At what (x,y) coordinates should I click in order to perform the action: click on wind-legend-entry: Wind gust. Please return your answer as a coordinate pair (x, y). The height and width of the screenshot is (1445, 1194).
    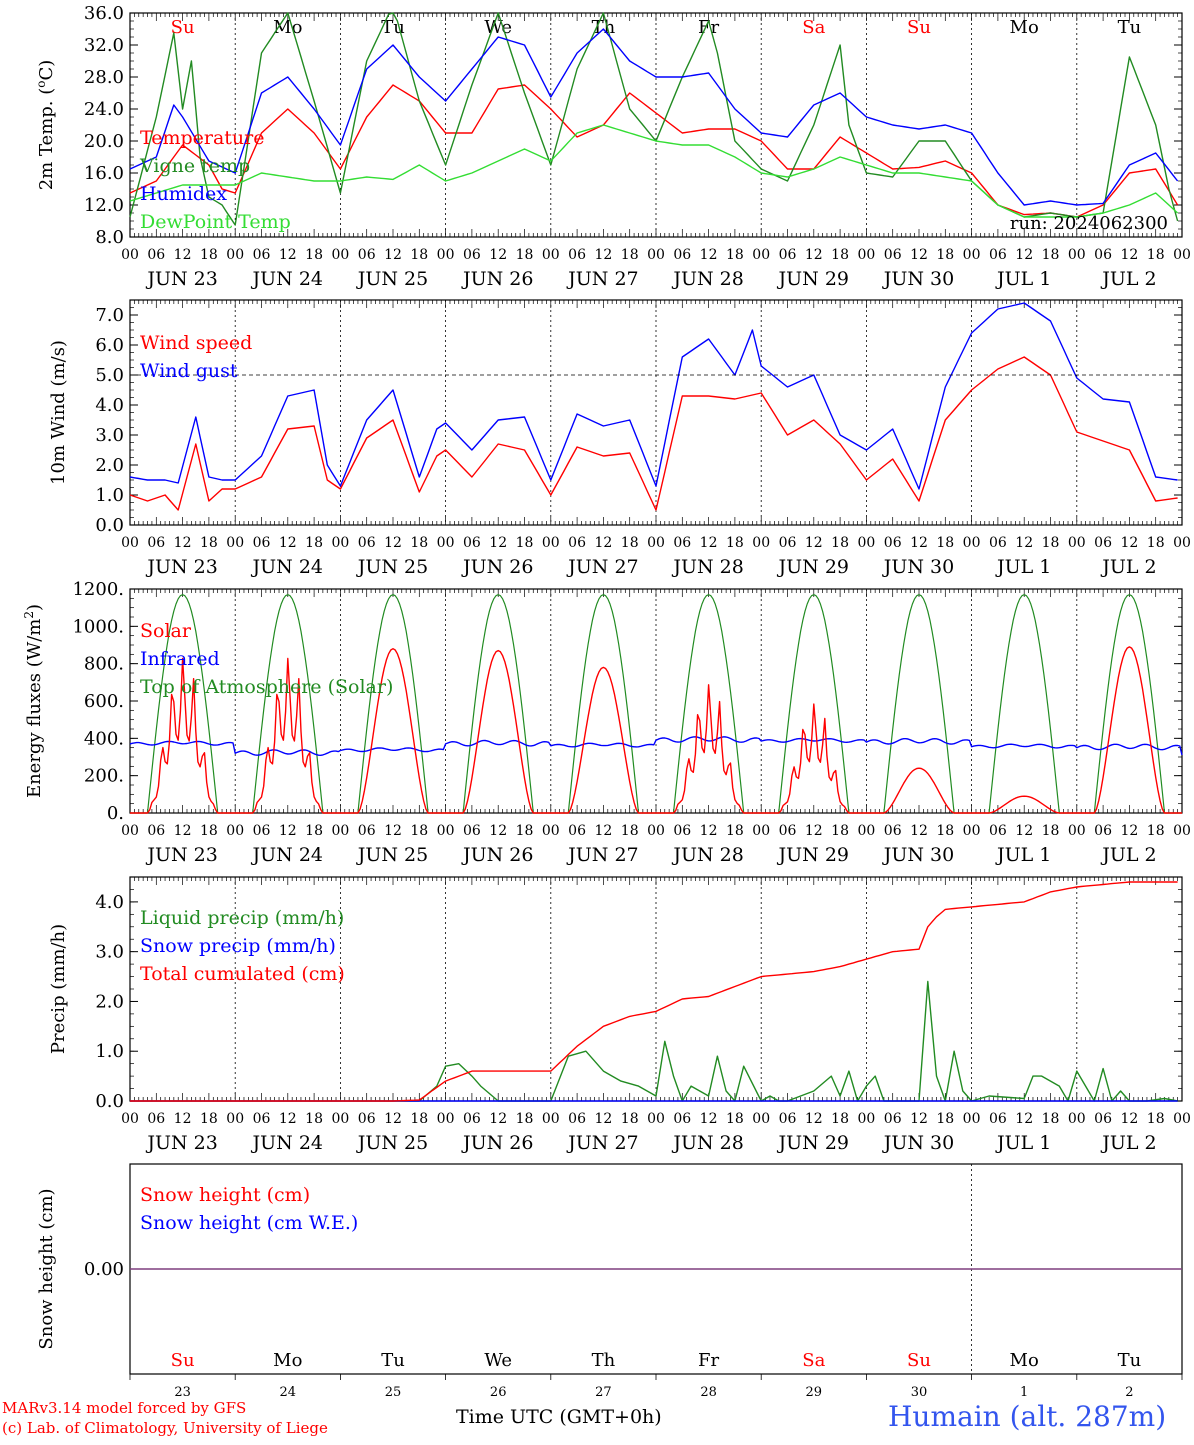
    Looking at the image, I should click on (189, 371).